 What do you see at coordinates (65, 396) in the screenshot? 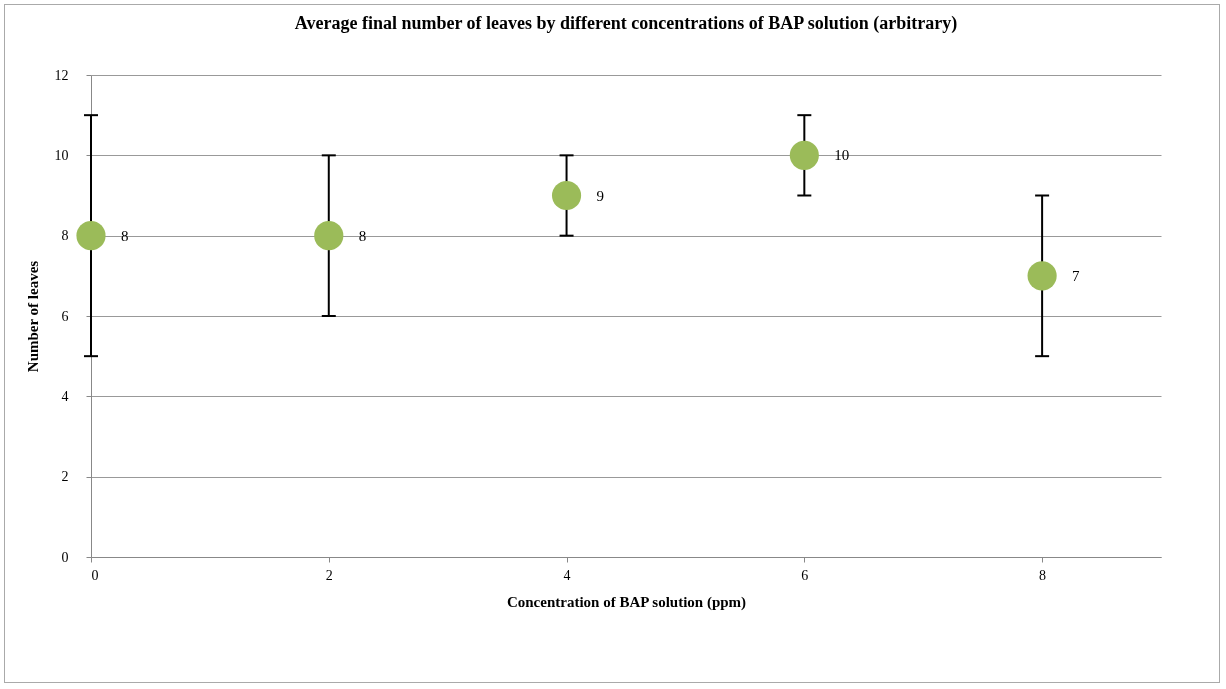
I see `y-tick-label: 4` at bounding box center [65, 396].